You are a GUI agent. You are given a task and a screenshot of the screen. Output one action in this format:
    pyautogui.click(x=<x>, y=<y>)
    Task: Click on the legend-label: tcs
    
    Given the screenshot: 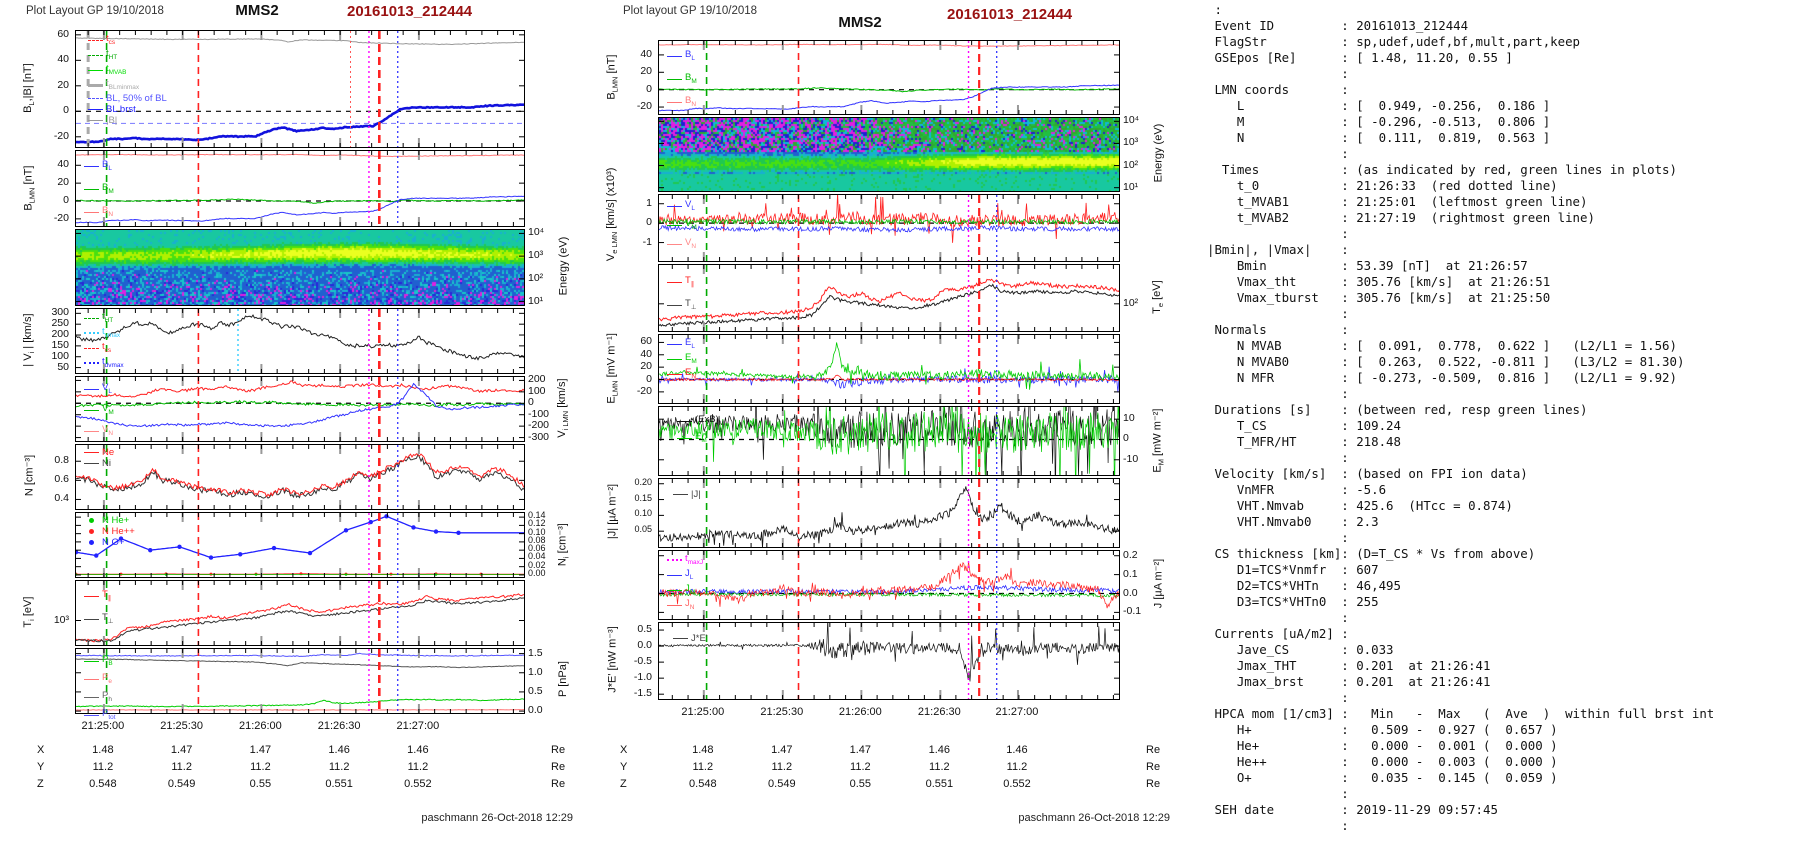 What is the action you would take?
    pyautogui.click(x=111, y=39)
    